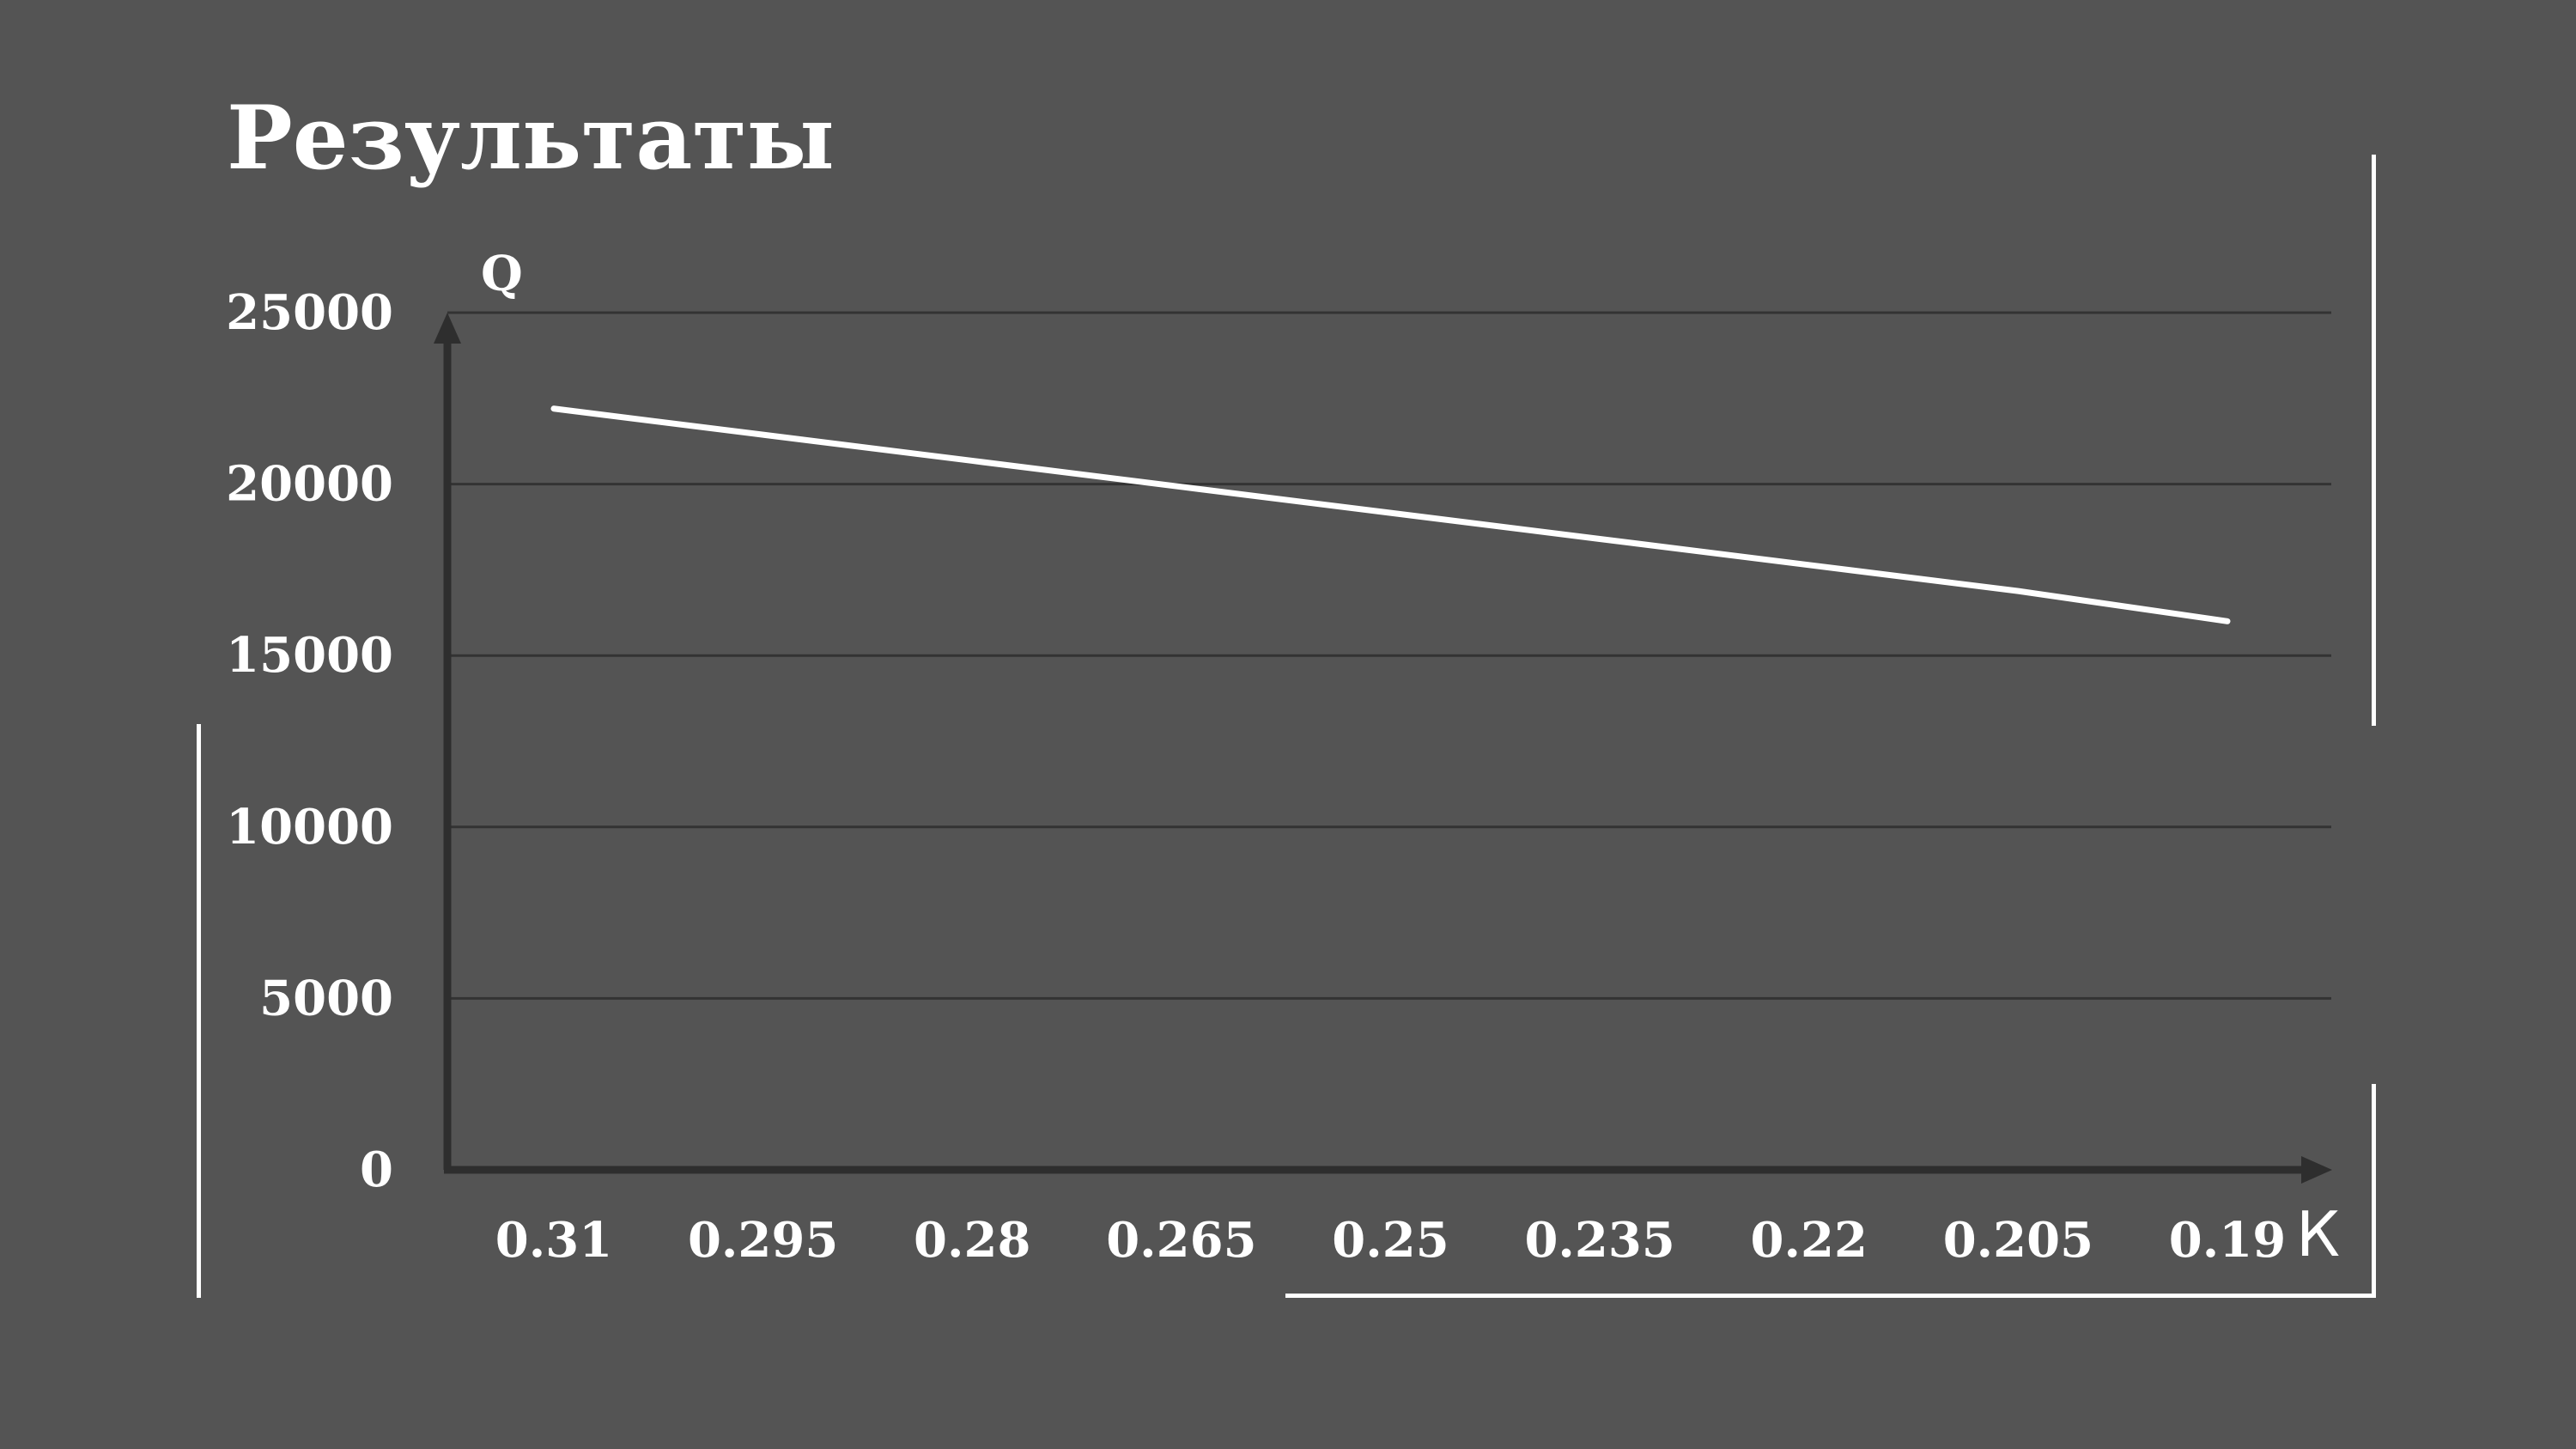 Image resolution: width=2576 pixels, height=1449 pixels. What do you see at coordinates (2318, 1234) in the screenshot?
I see `x-axis-title: К` at bounding box center [2318, 1234].